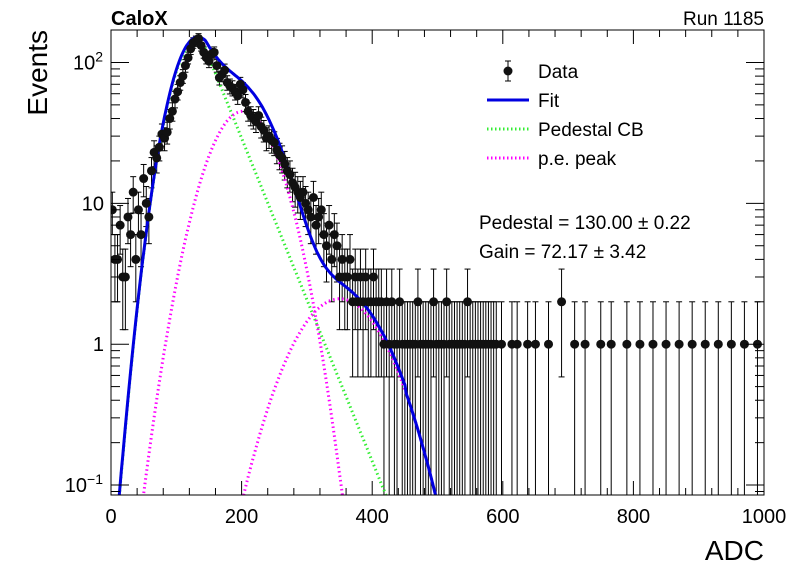  What do you see at coordinates (591, 130) in the screenshot?
I see `legend-label: Pedestal CB` at bounding box center [591, 130].